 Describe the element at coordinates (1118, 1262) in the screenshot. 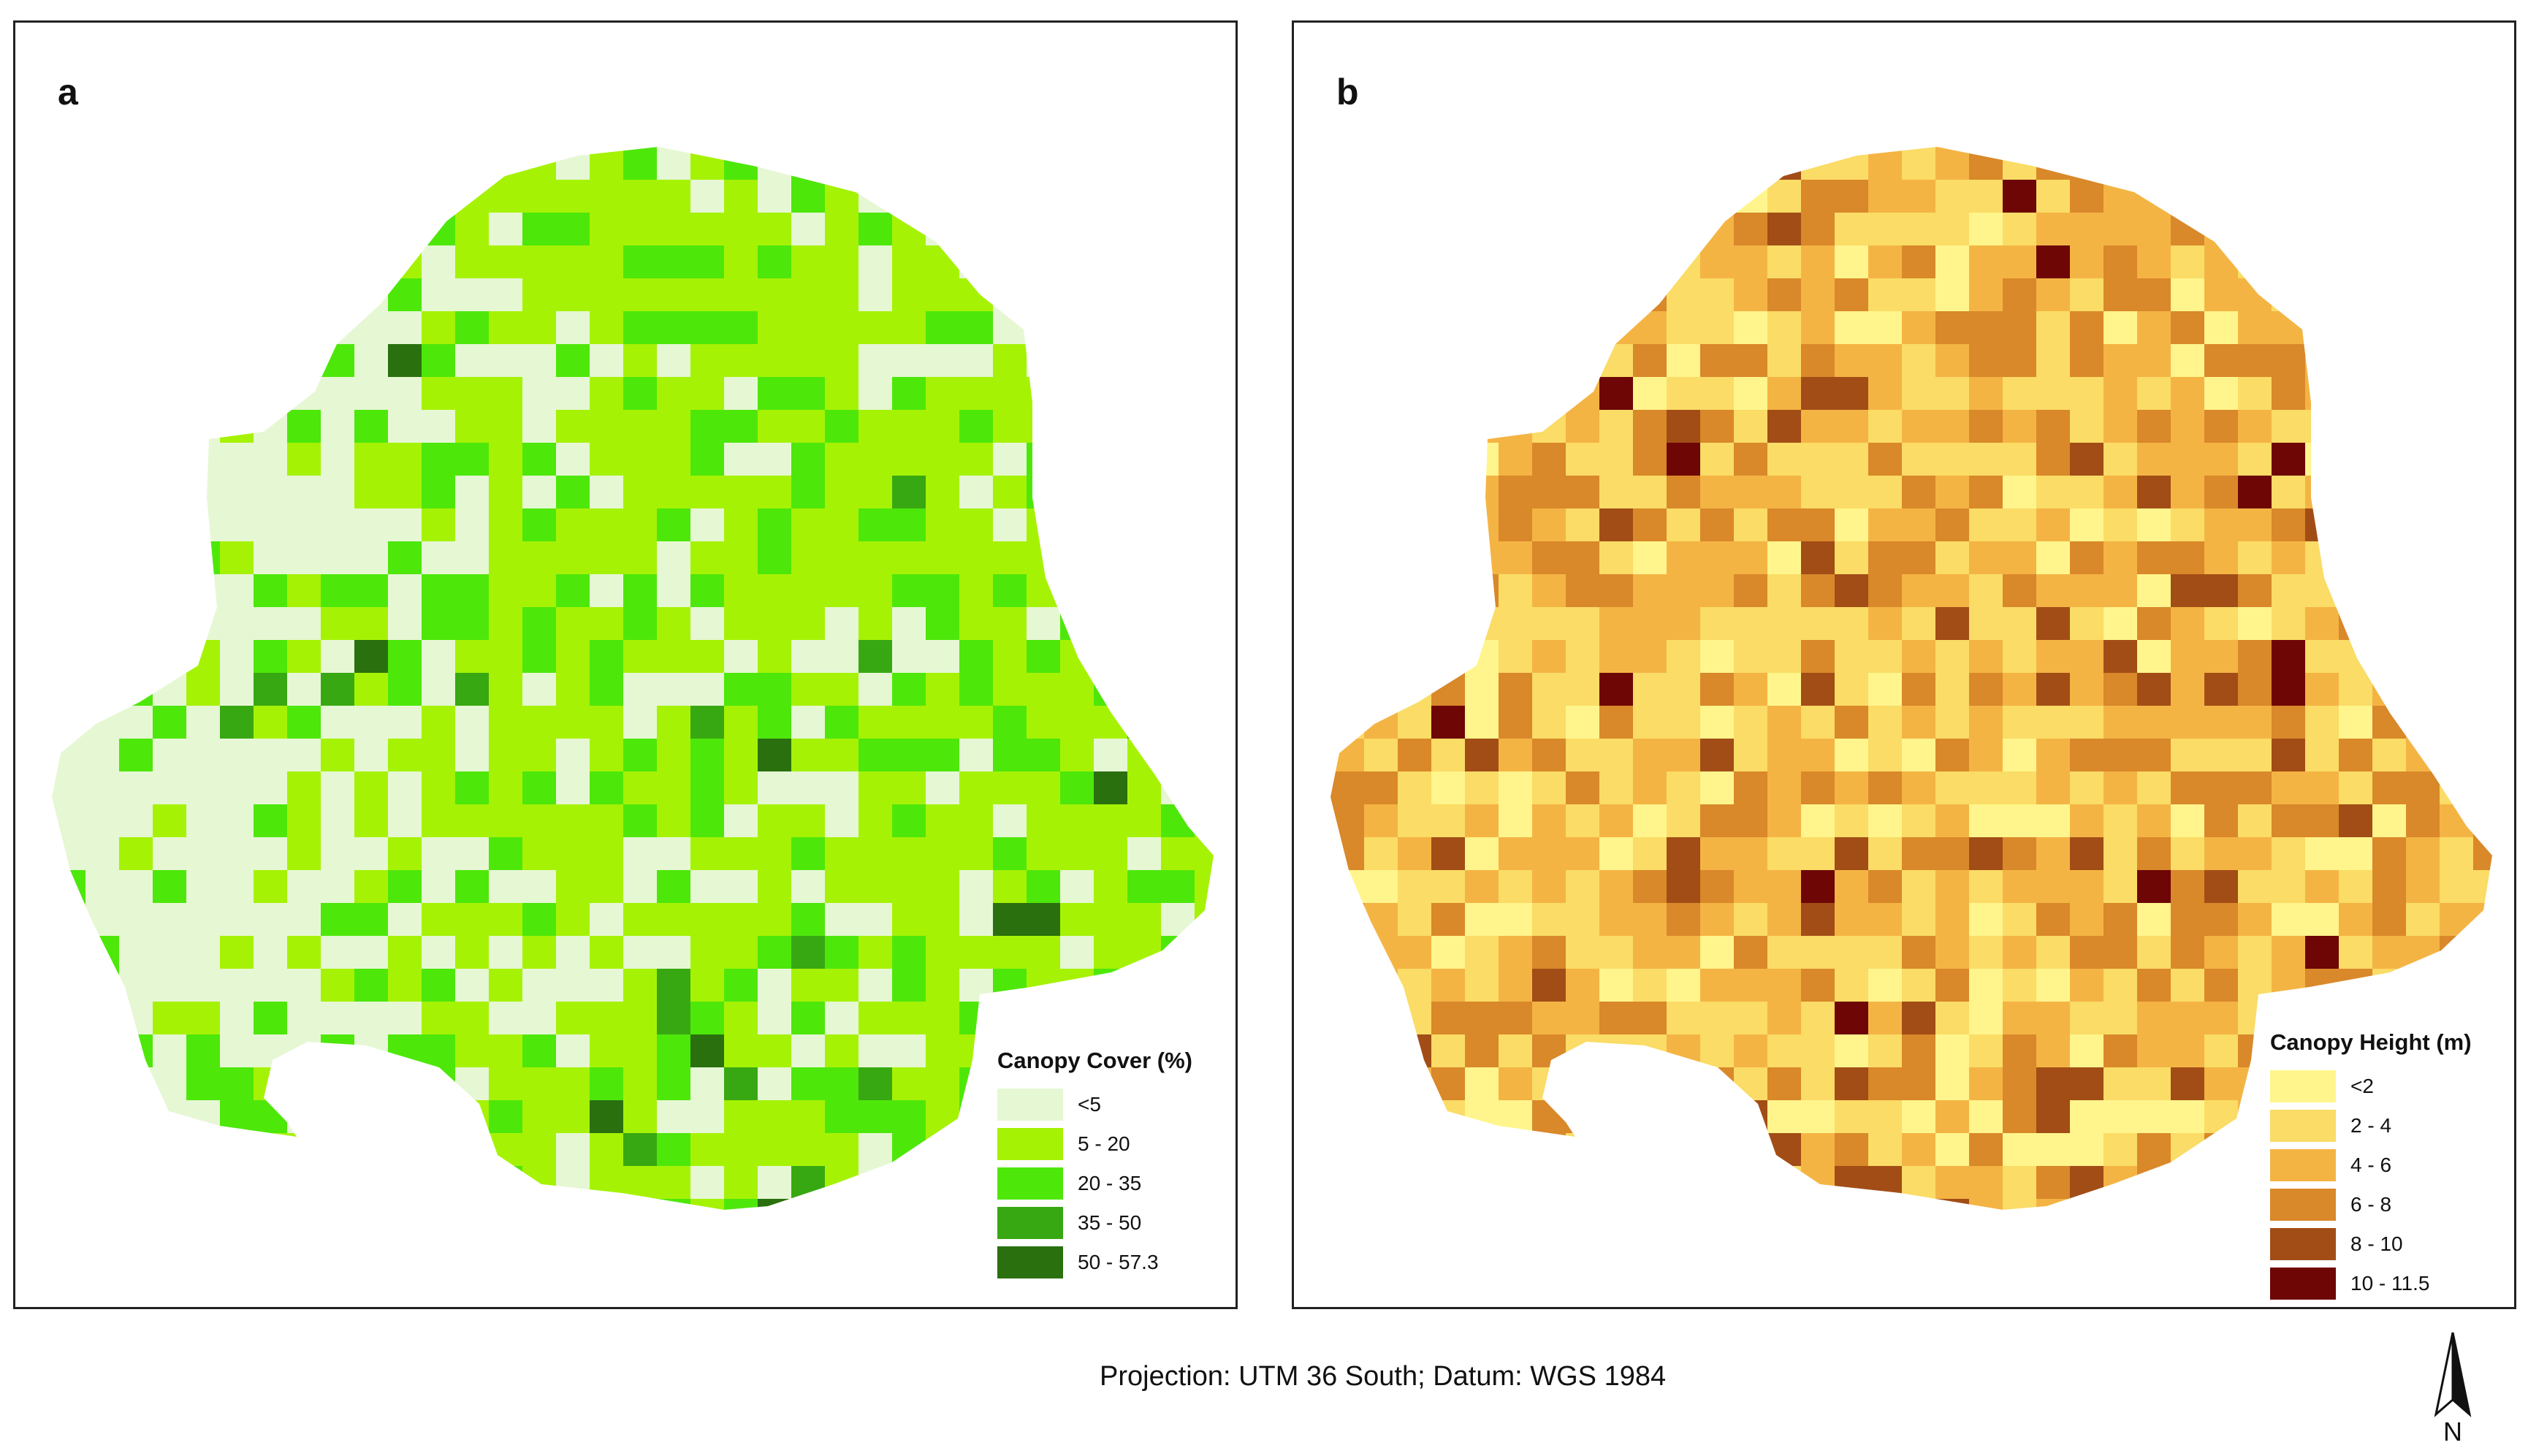

I see `legend-label: 50 - 57.3` at that location.